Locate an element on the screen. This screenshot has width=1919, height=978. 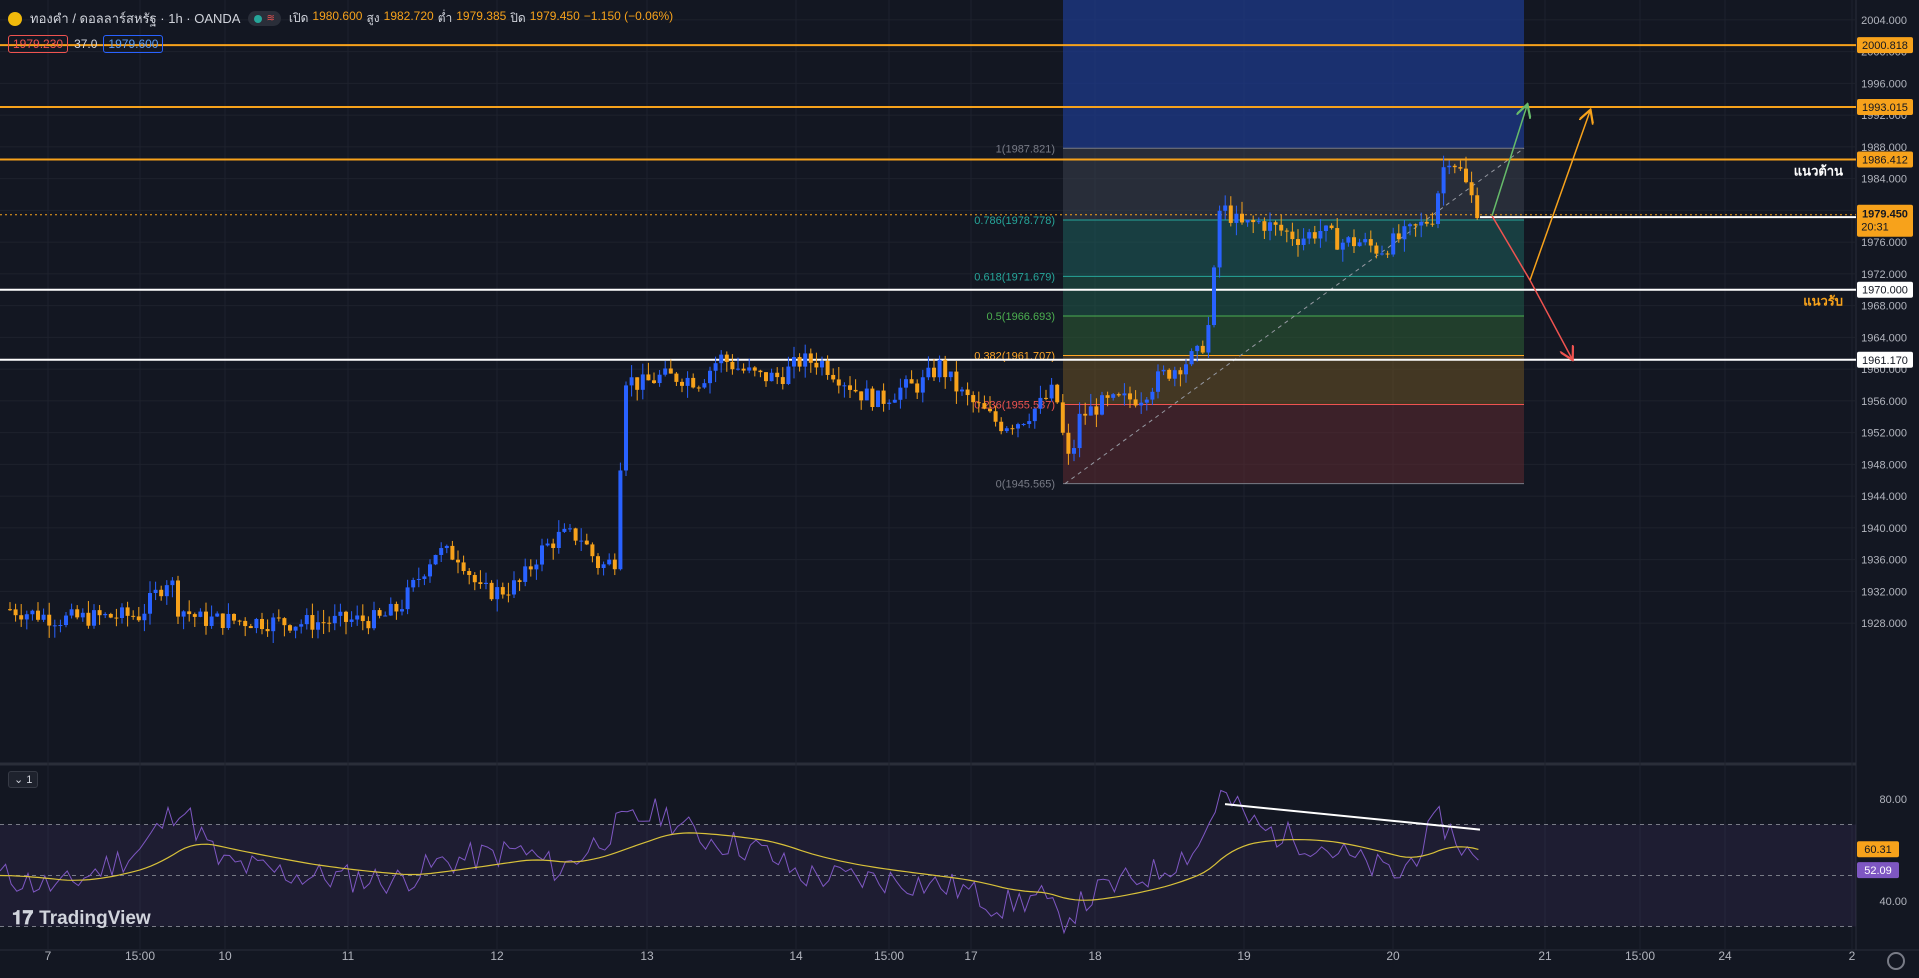
price-axis-tick: 1996.000 is located at coordinates (1884, 84).